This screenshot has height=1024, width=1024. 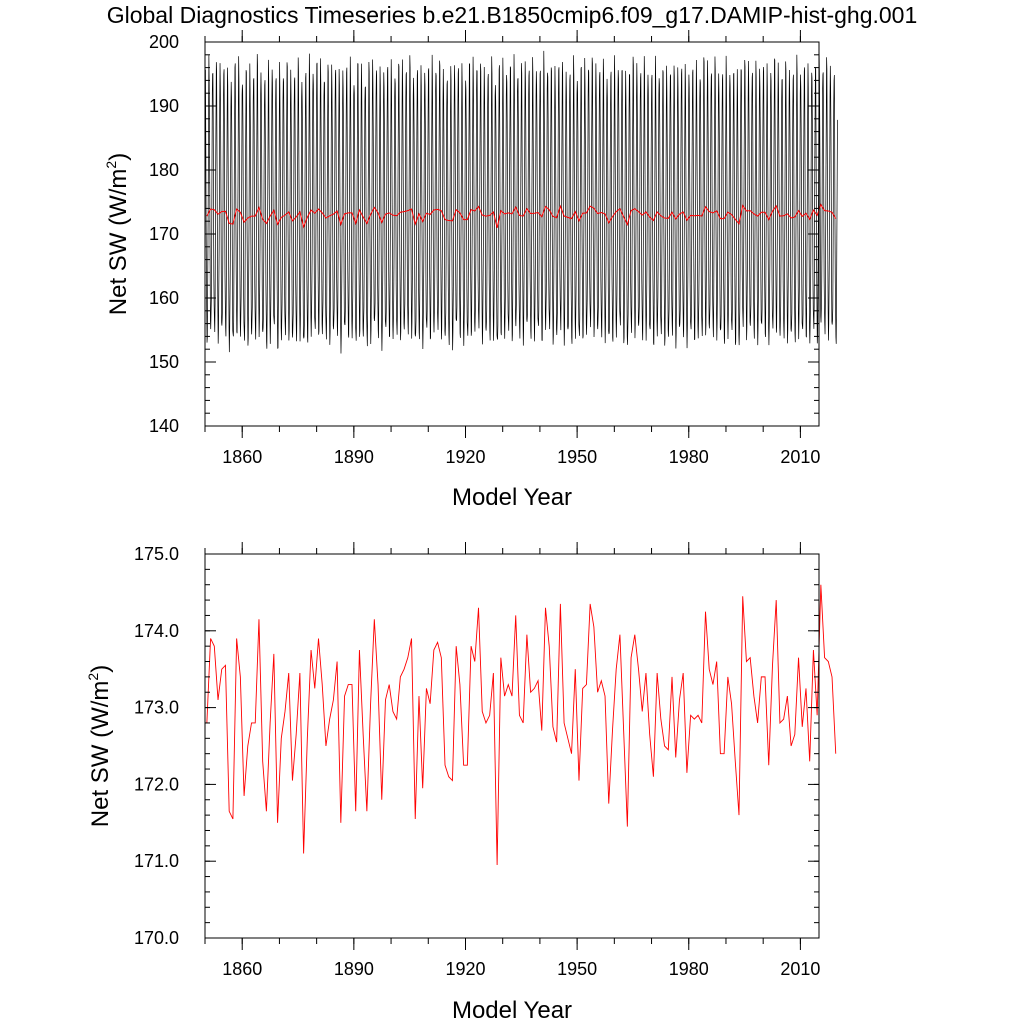 I want to click on bottom-y-tick-label: 173.0, so click(x=156, y=708).